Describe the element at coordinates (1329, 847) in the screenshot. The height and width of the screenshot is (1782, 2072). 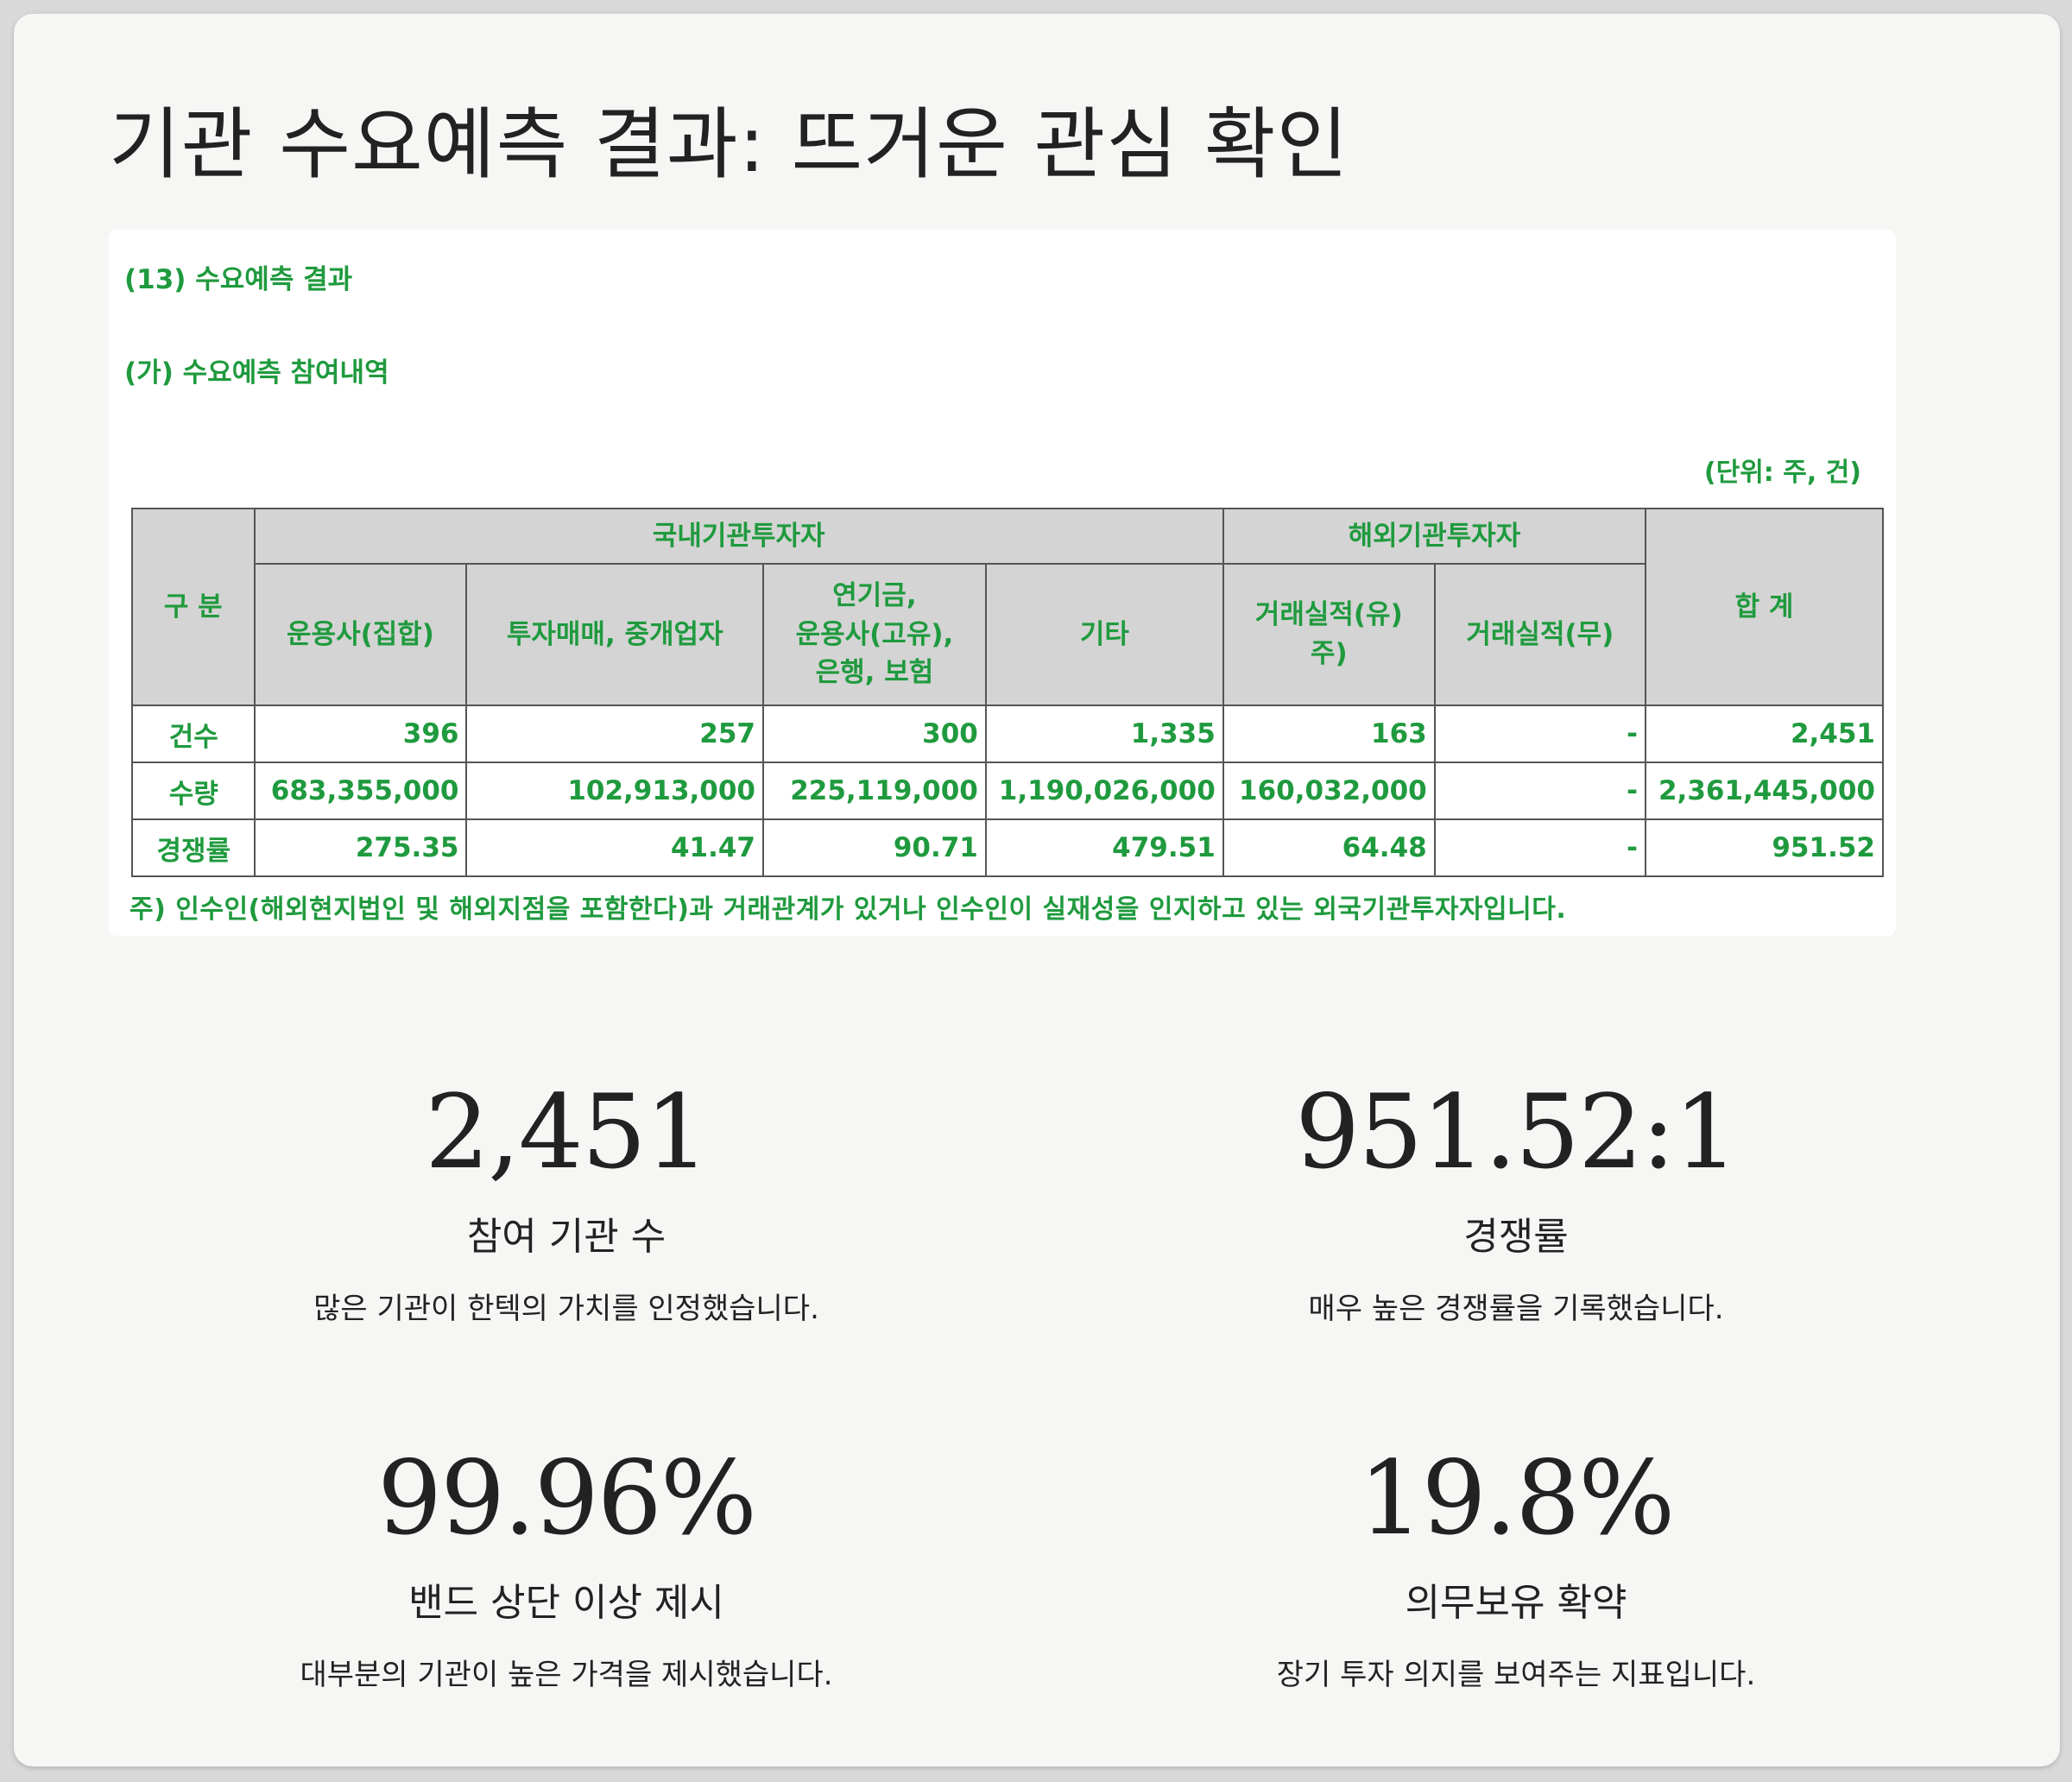
I see `table-cell: 64.48` at that location.